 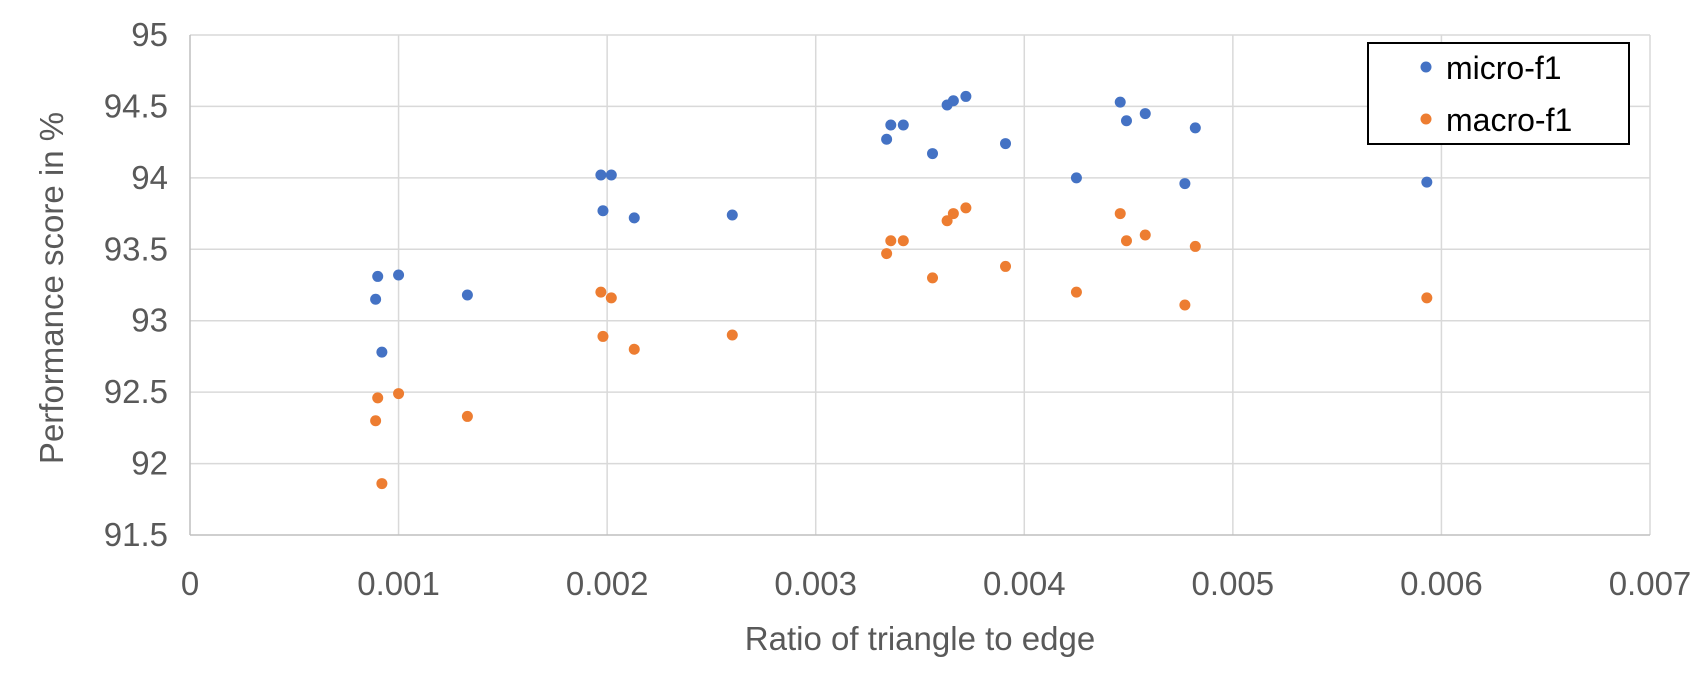 I want to click on x-tick-label: 0, so click(x=190, y=583).